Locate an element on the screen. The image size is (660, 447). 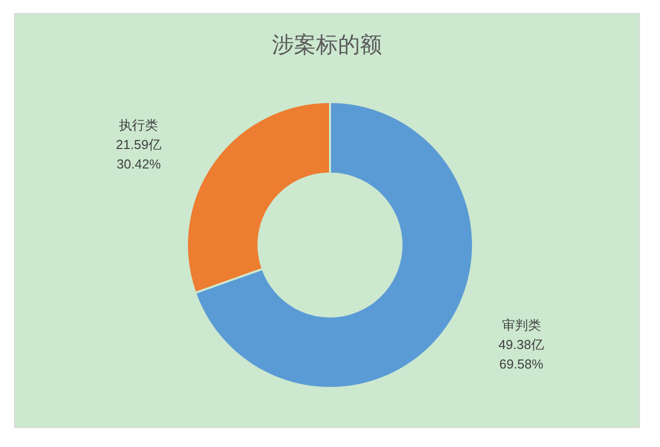
chart-title: 涉案标的额 is located at coordinates (327, 44).